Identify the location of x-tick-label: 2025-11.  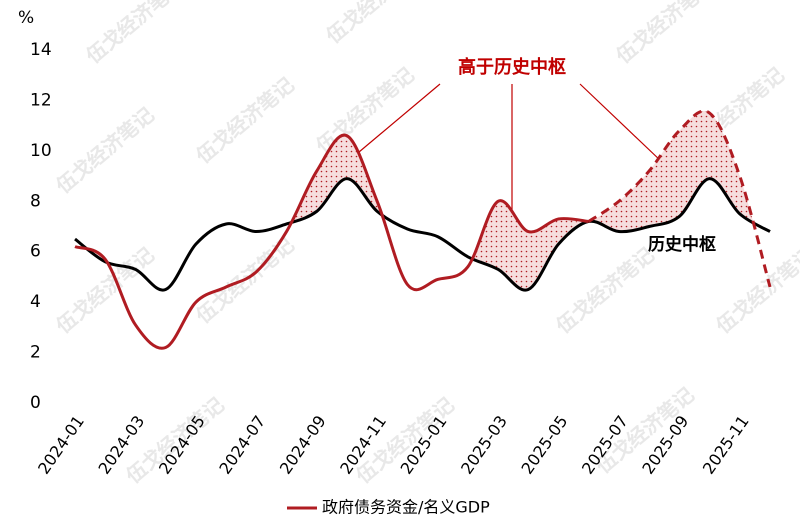
(726, 445).